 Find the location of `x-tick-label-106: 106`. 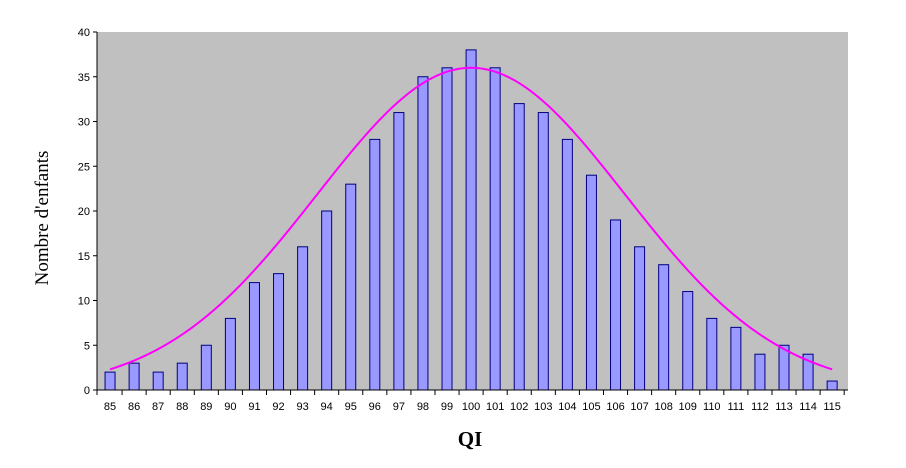

x-tick-label-106: 106 is located at coordinates (615, 407).